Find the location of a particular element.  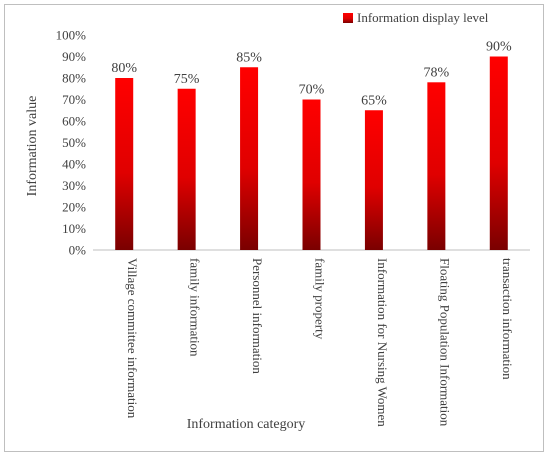

y-tick-label: 10% is located at coordinates (74, 228).